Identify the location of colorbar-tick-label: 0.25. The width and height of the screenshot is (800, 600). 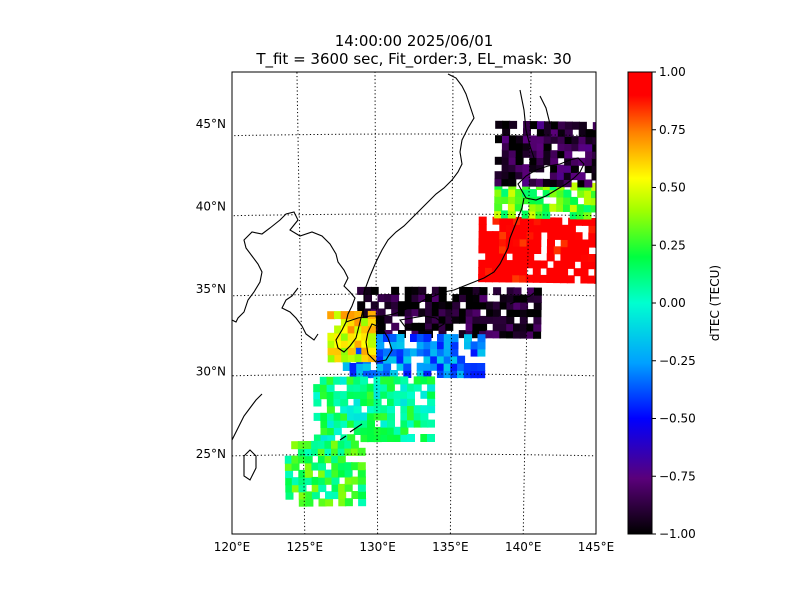
(672, 245).